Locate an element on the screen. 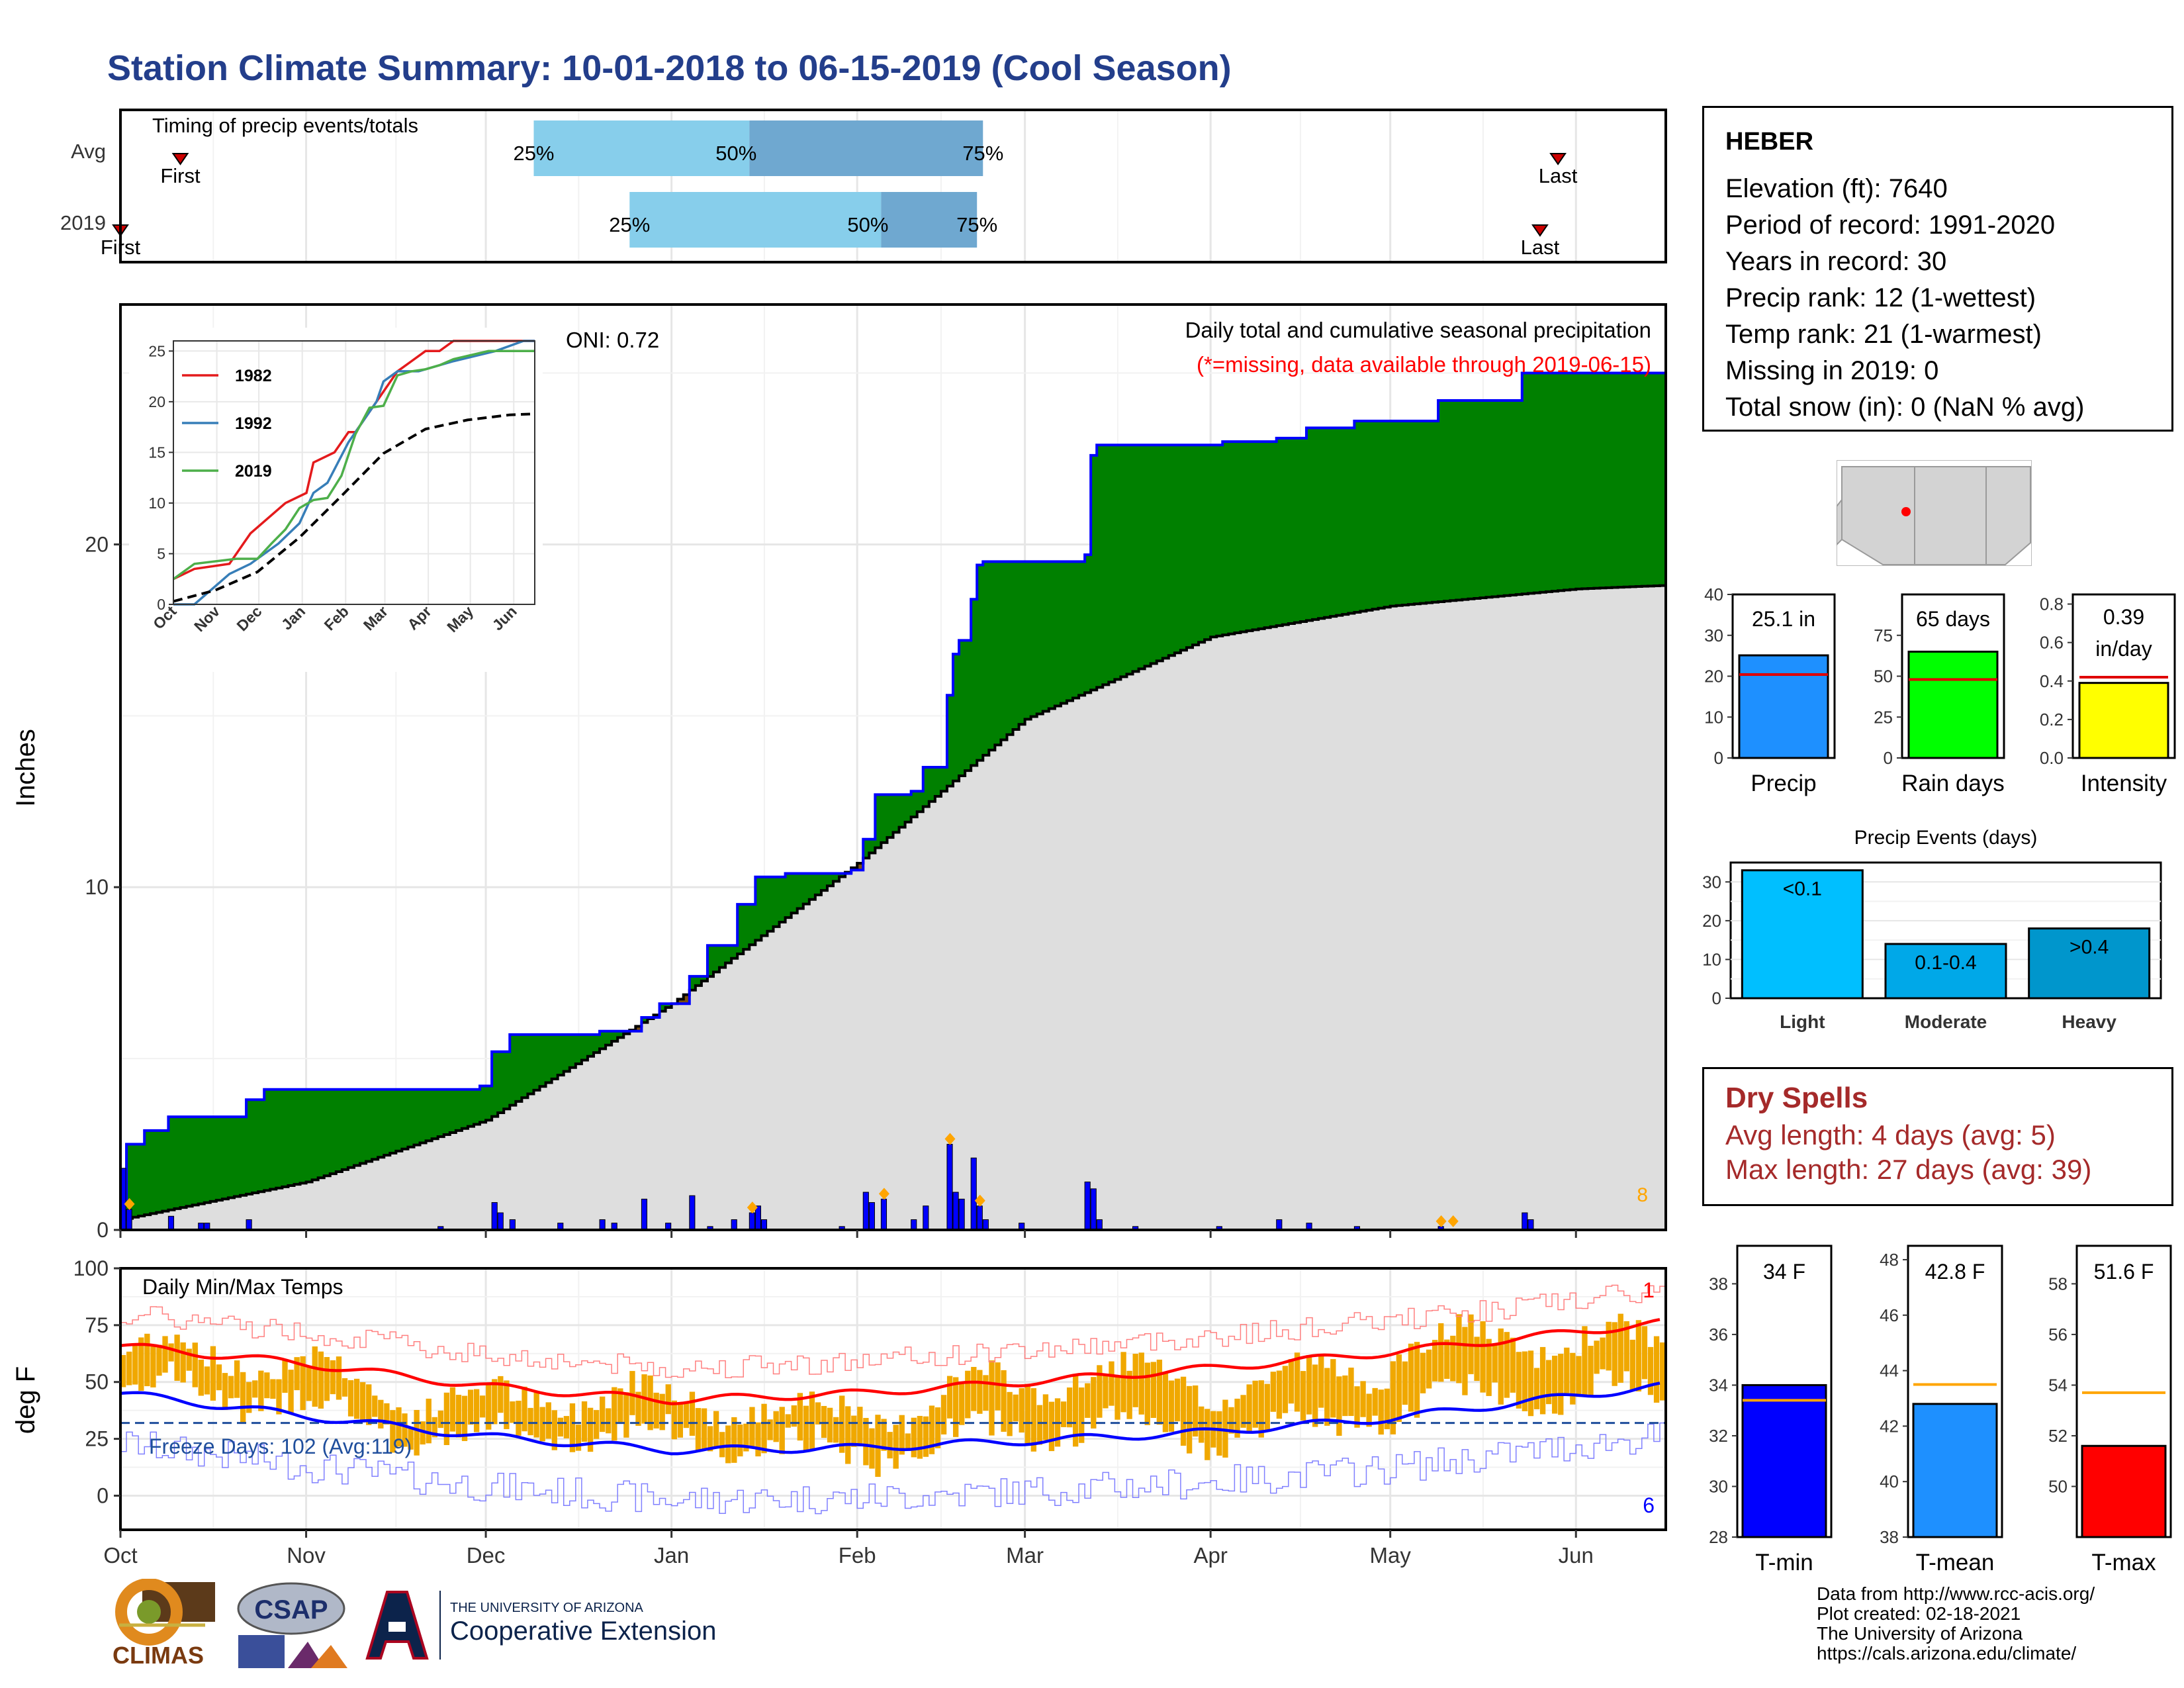  tmax-value-label: 51.6 F is located at coordinates (2124, 1272).